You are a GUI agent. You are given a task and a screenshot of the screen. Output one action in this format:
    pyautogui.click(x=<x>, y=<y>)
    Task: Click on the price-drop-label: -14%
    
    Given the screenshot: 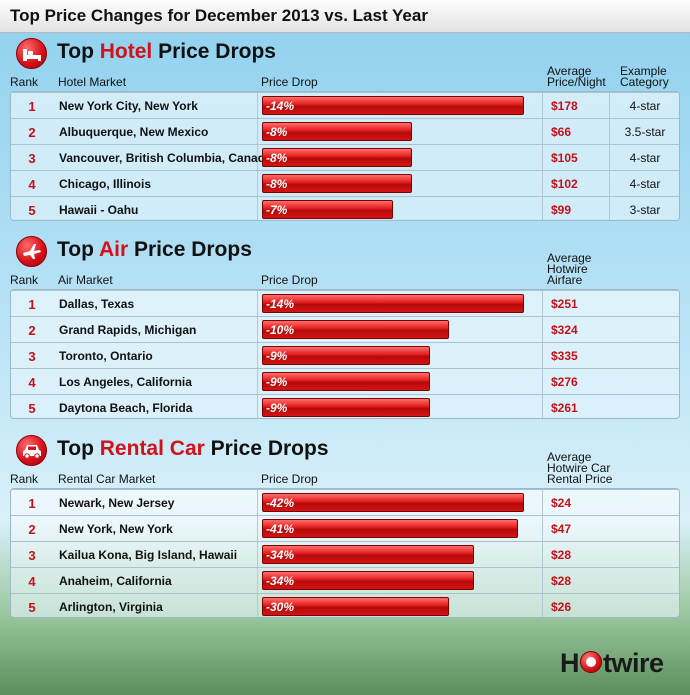 What is the action you would take?
    pyautogui.click(x=280, y=106)
    